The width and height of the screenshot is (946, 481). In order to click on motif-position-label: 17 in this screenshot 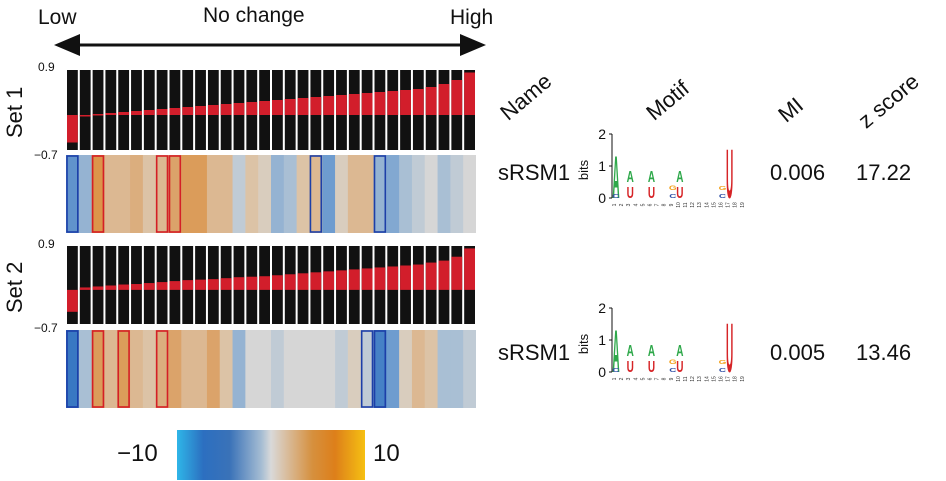, I will do `click(729, 205)`.